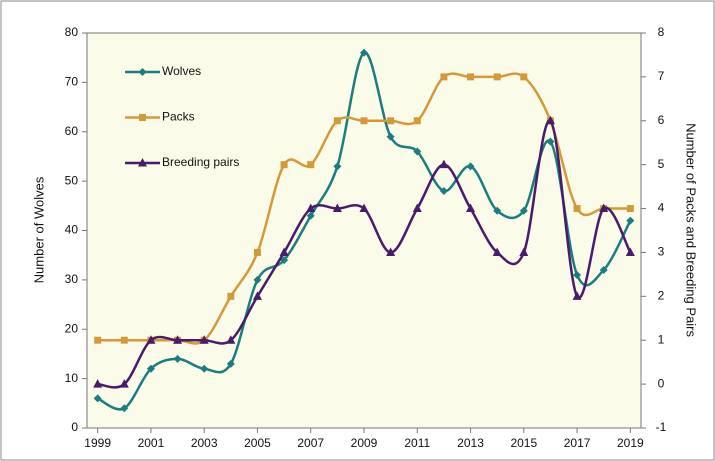 The image size is (715, 461). I want to click on x-tick-label: 2011, so click(417, 443).